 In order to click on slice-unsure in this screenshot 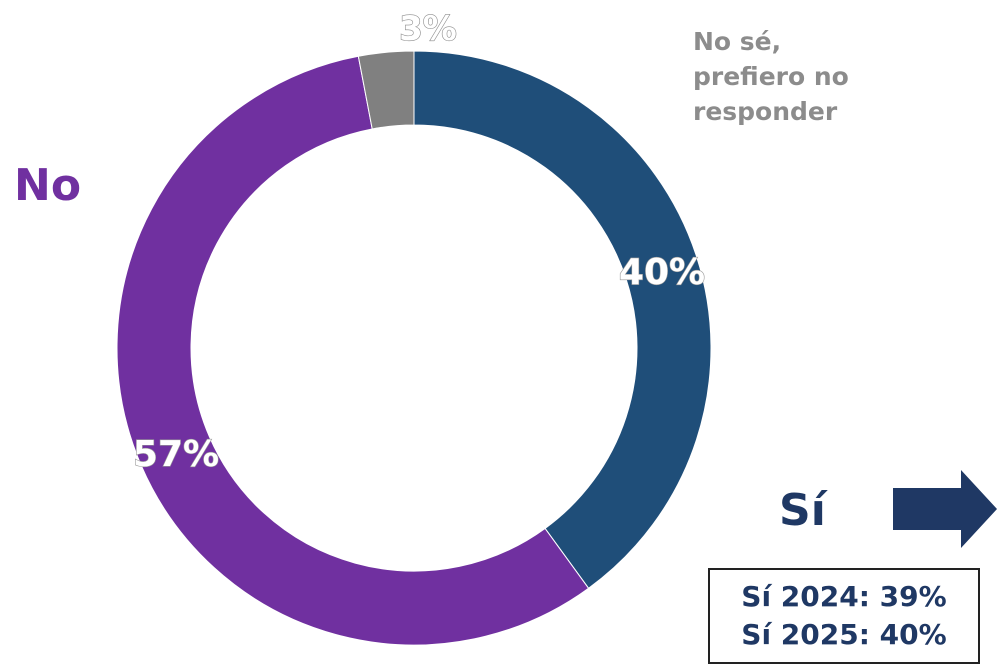, I will do `click(386, 90)`.